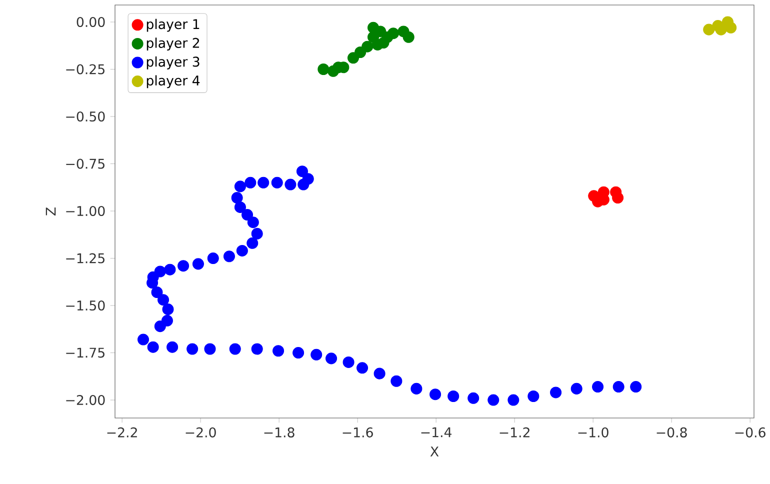  What do you see at coordinates (593, 432) in the screenshot?
I see `x-tick-label: −1.0` at bounding box center [593, 432].